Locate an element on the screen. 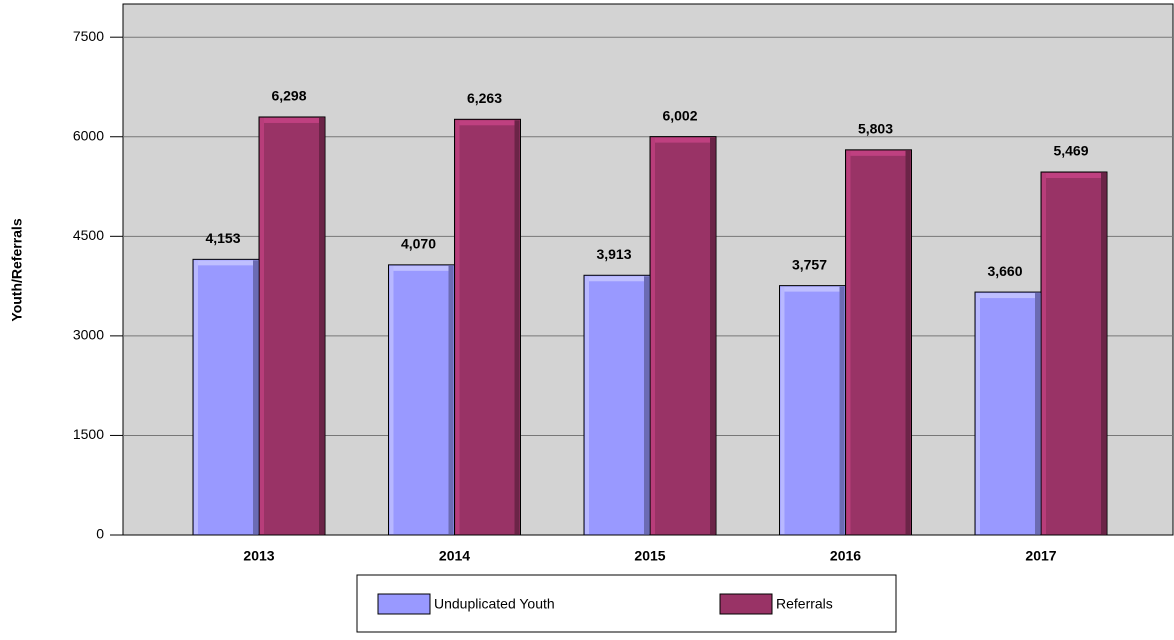 This screenshot has width=1174, height=640. data-label: 6,263 is located at coordinates (484, 98).